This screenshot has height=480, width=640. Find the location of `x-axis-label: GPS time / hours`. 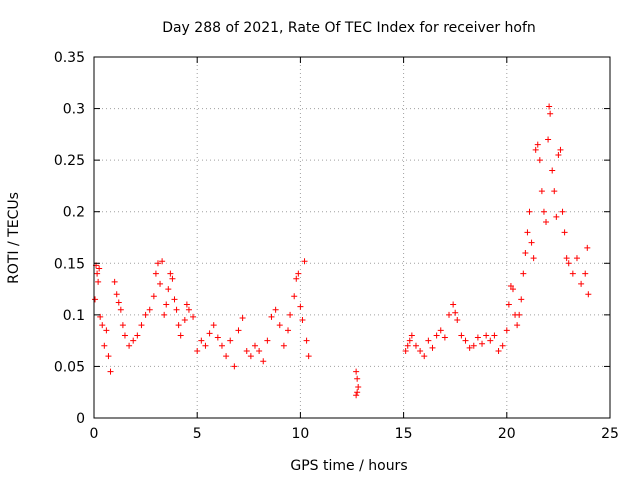

x-axis-label: GPS time / hours is located at coordinates (348, 466).